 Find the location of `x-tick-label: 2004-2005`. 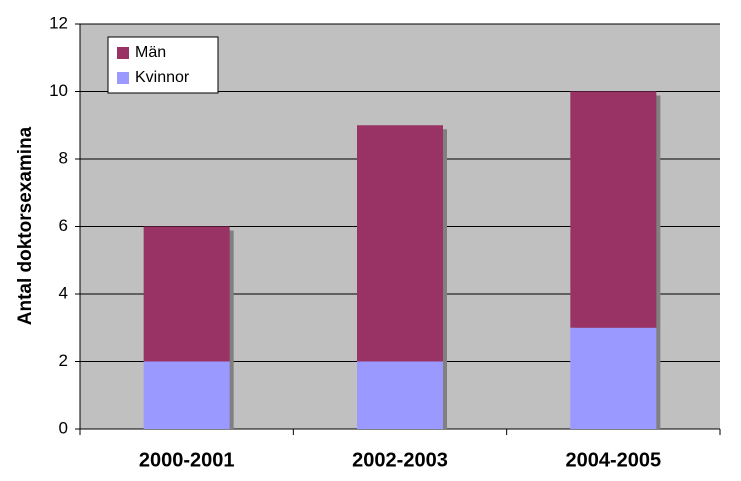

x-tick-label: 2004-2005 is located at coordinates (614, 460).